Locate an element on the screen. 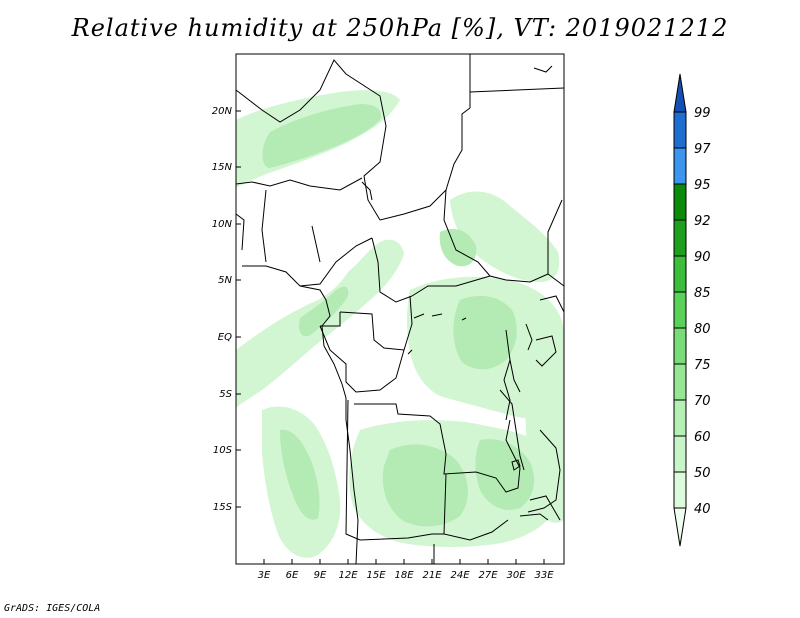 The image size is (800, 618). lon-tick-2: 9E is located at coordinates (320, 570).